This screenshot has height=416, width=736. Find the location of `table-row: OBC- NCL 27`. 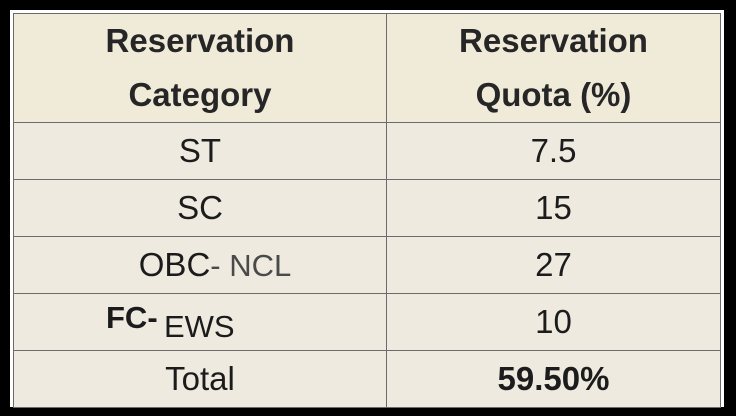

table-row: OBC- NCL 27 is located at coordinates (367, 265).